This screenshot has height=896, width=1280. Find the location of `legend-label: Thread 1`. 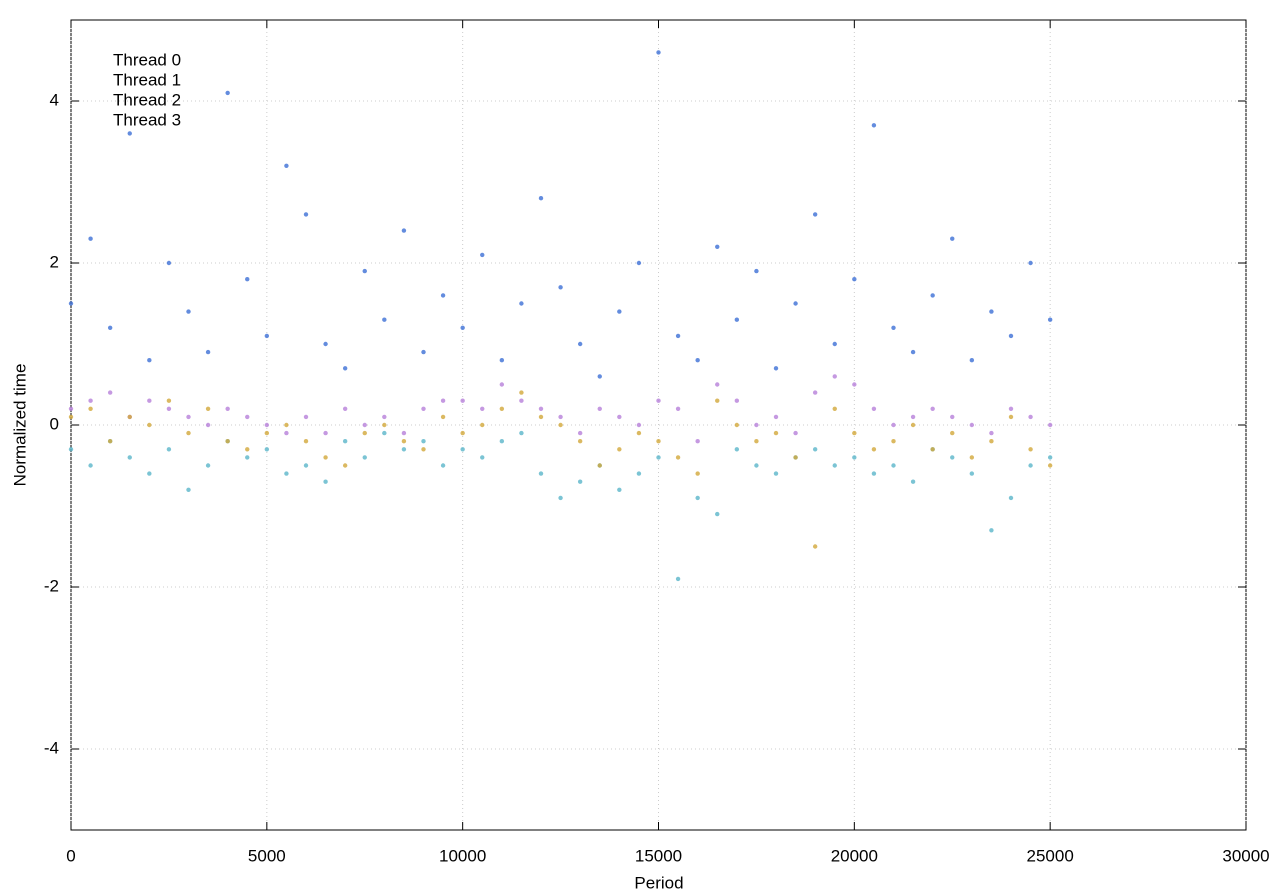

legend-label: Thread 1 is located at coordinates (147, 79).